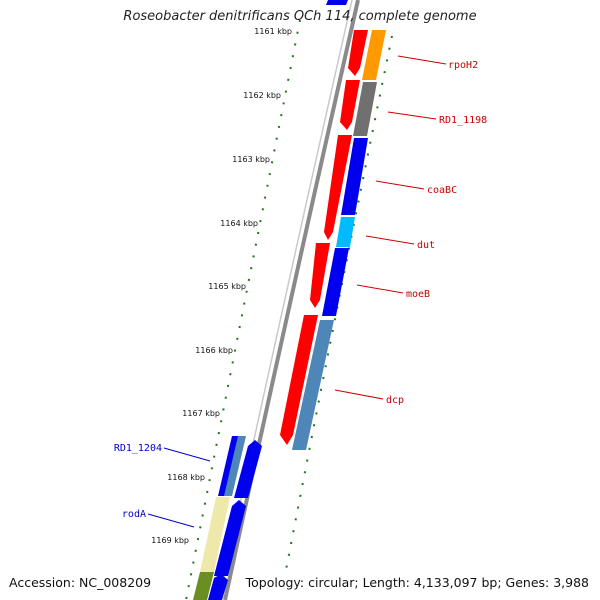 Image resolution: width=600 pixels, height=600 pixels. I want to click on leader-dcp, so click(359, 394).